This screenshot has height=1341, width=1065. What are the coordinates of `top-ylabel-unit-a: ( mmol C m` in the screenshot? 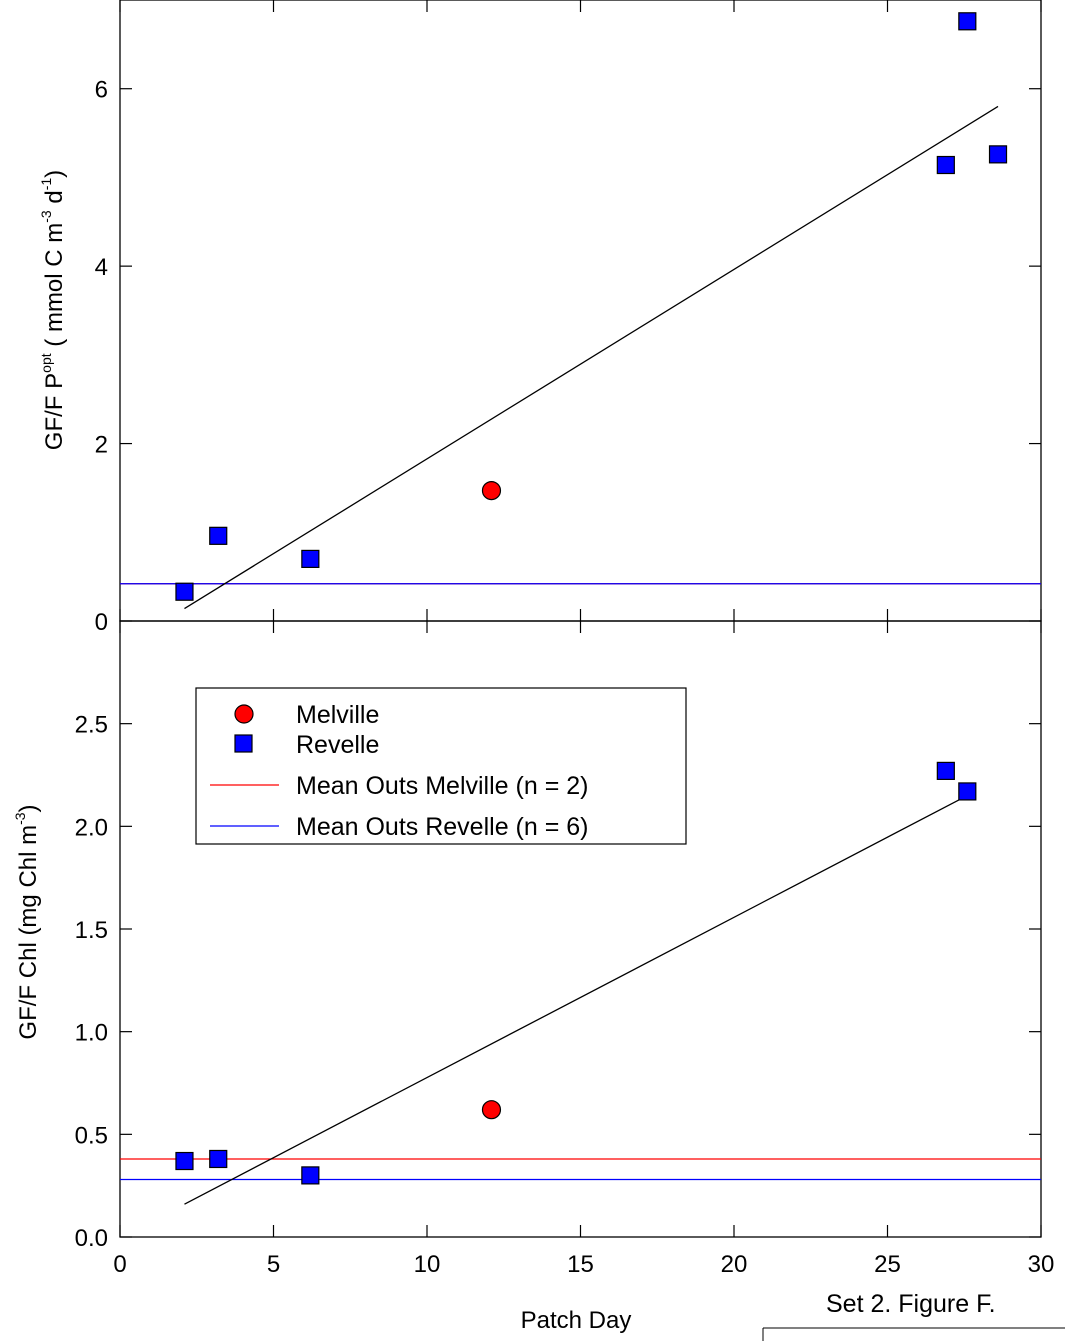 It's located at (54, 288).